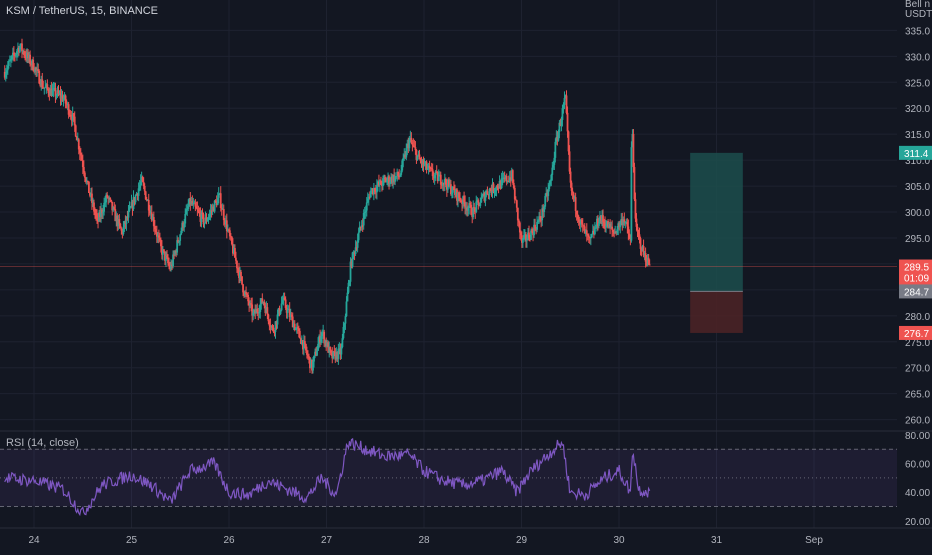 The image size is (932, 555). I want to click on price-tick-label: 260.0, so click(917, 421).